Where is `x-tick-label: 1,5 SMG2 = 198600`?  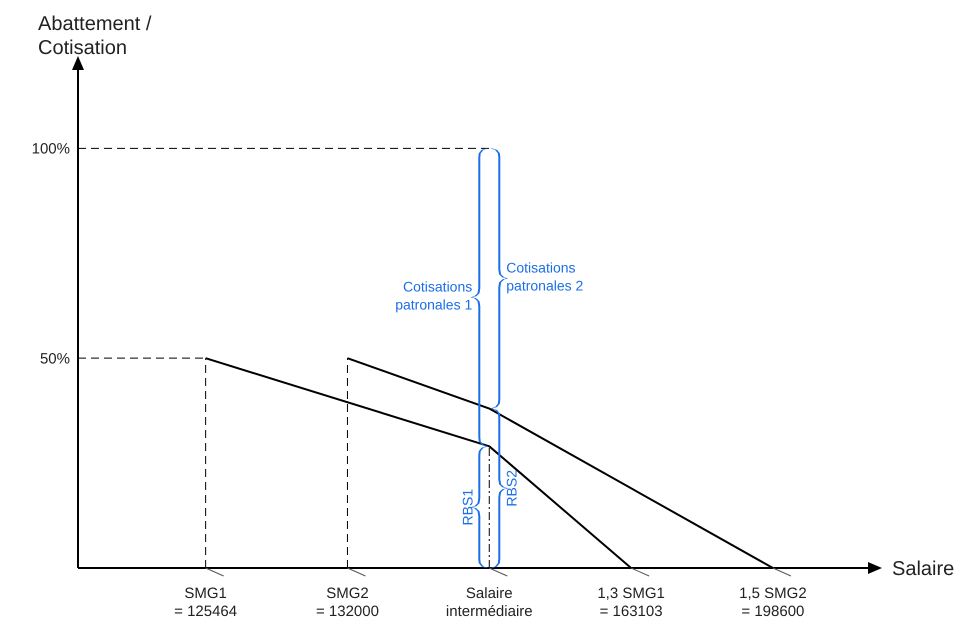
x-tick-label: 1,5 SMG2 = 198600 is located at coordinates (773, 602).